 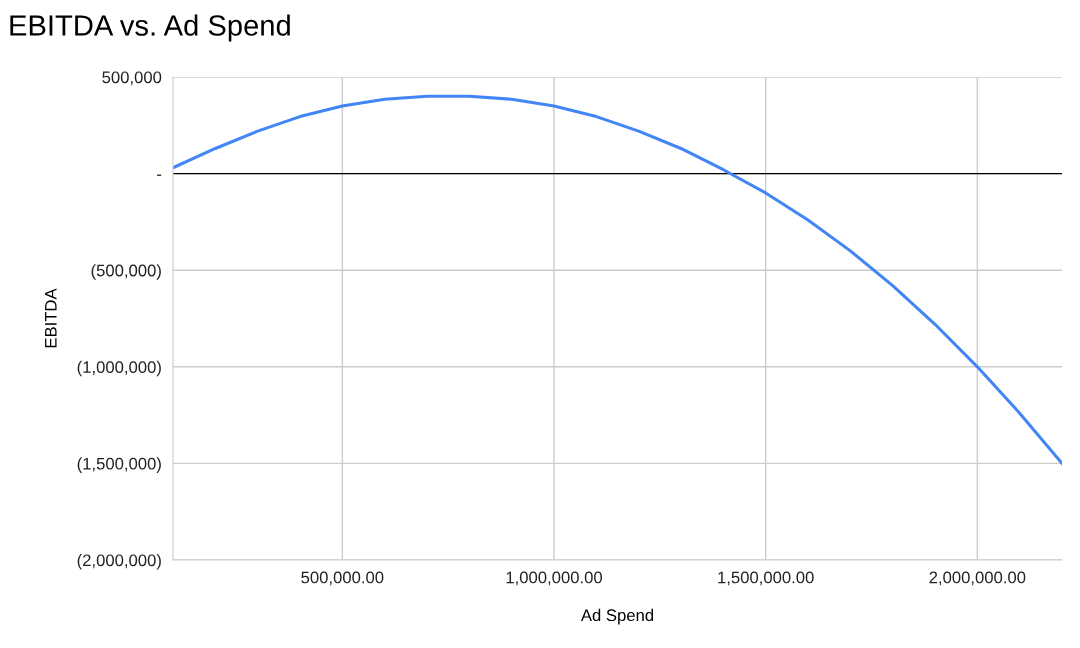 What do you see at coordinates (554, 578) in the screenshot?
I see `x-tick-label: 1,000,000.00` at bounding box center [554, 578].